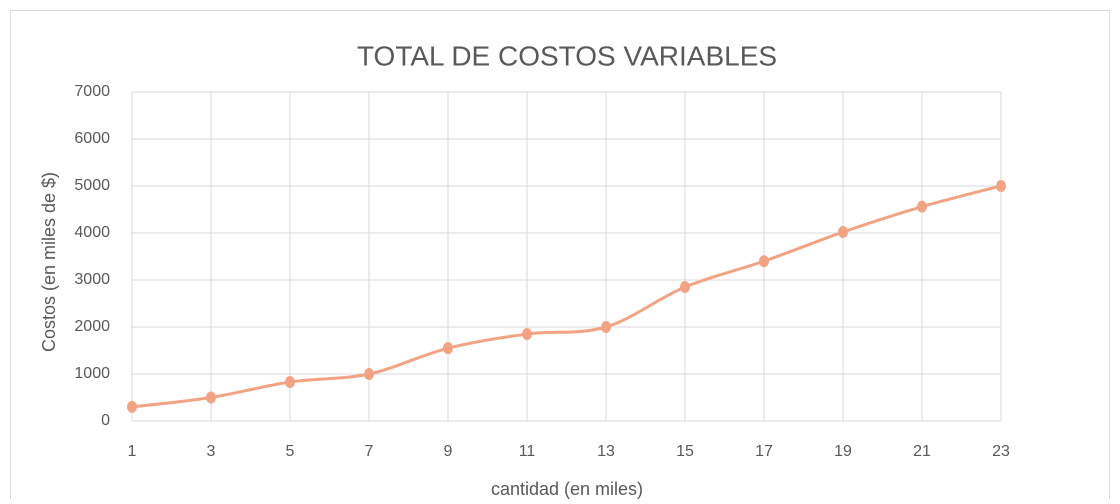 The width and height of the screenshot is (1120, 504). I want to click on y-tick-label: 3000, so click(92, 279).